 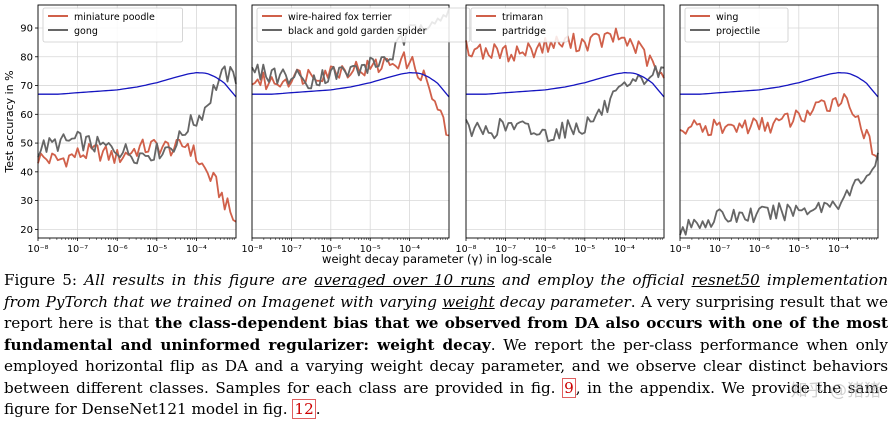 I want to click on legend-label: trimaran, so click(x=522, y=17).